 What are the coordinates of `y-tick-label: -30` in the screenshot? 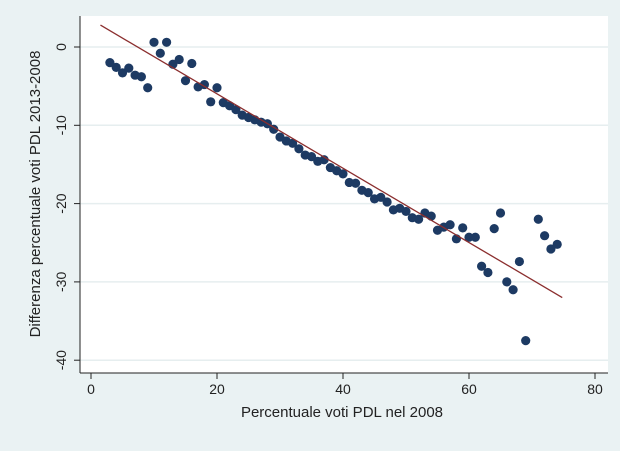 It's located at (61, 282).